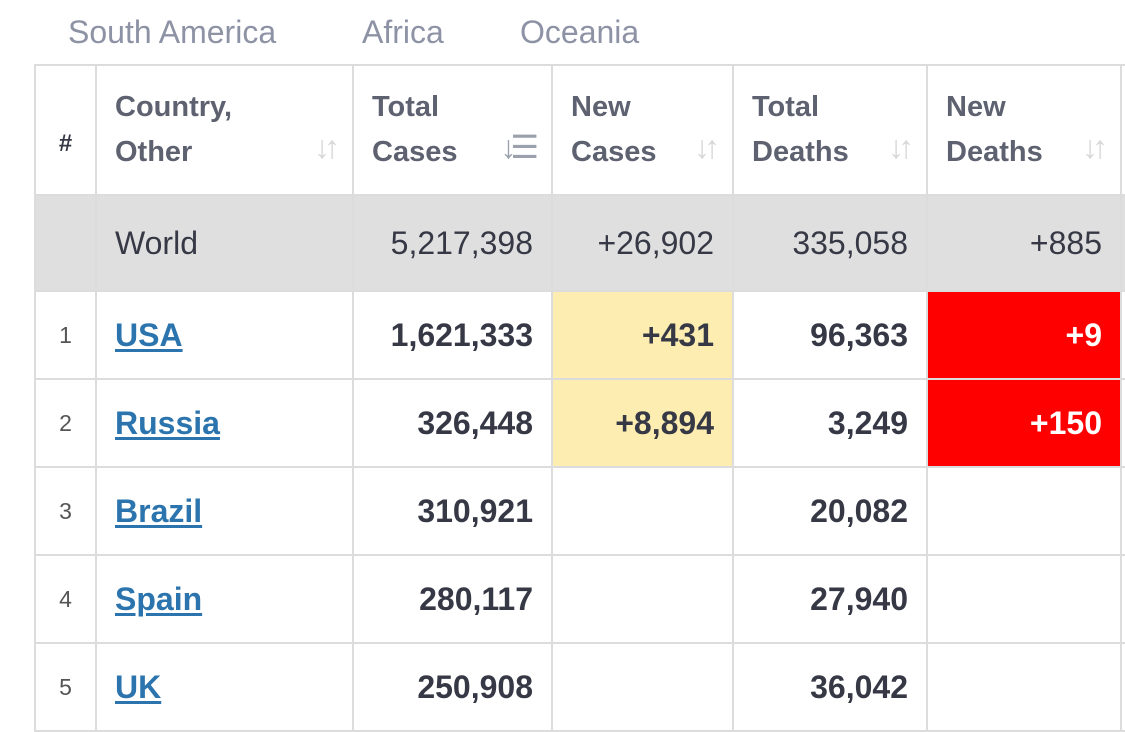  What do you see at coordinates (224, 423) in the screenshot?
I see `row-country: Russia` at bounding box center [224, 423].